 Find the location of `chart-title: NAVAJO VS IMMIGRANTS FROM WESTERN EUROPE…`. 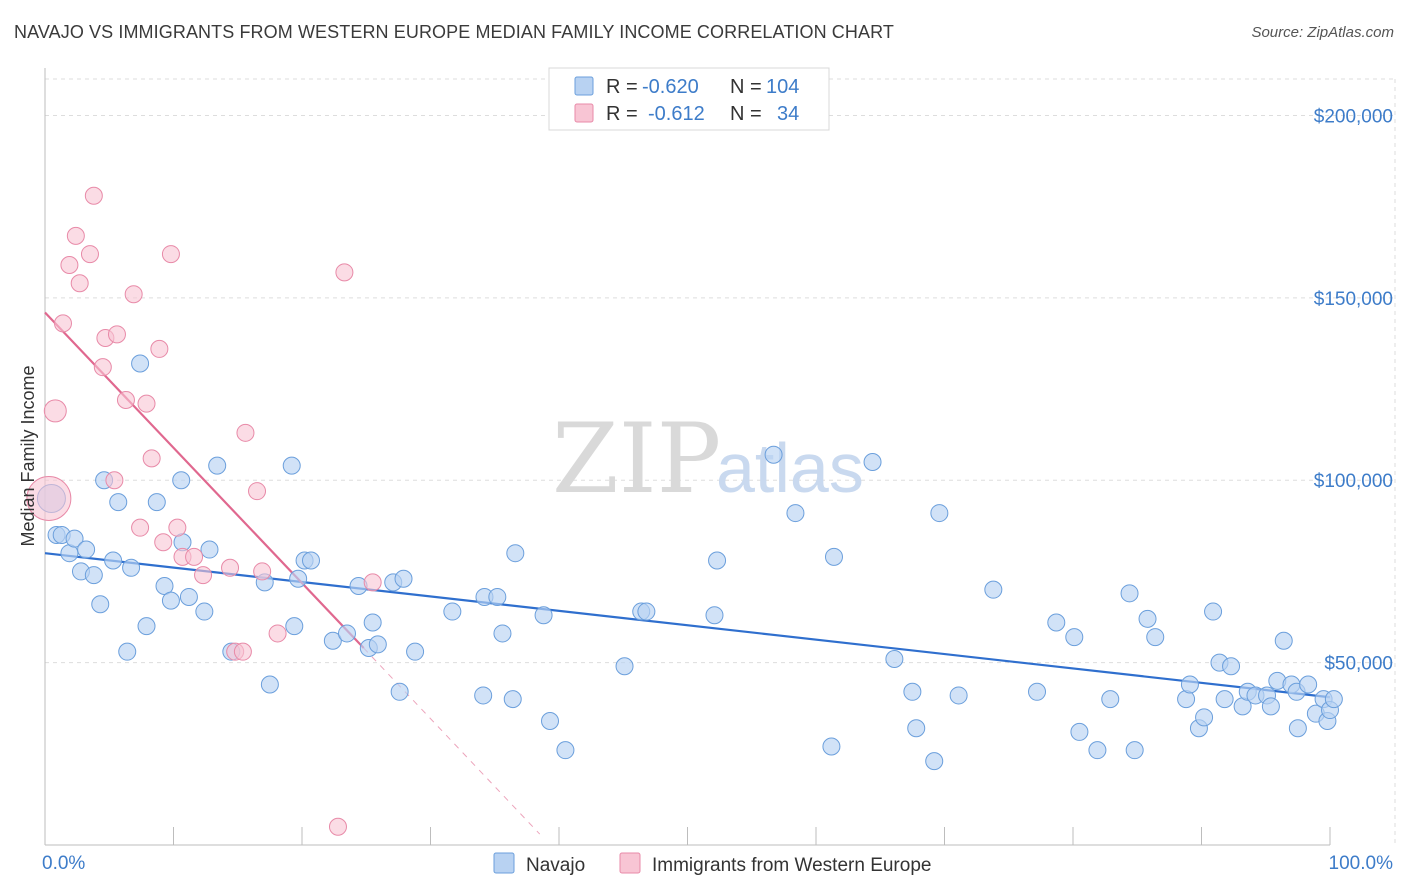

chart-title: NAVAJO VS IMMIGRANTS FROM WESTERN EUROPE… is located at coordinates (454, 32).